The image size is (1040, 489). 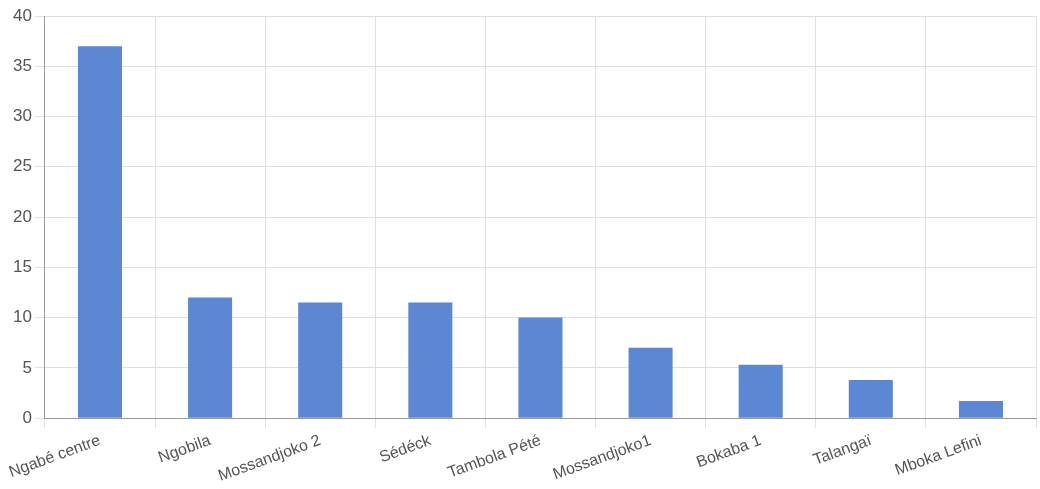 What do you see at coordinates (22, 166) in the screenshot?
I see `y-tick-label: 25` at bounding box center [22, 166].